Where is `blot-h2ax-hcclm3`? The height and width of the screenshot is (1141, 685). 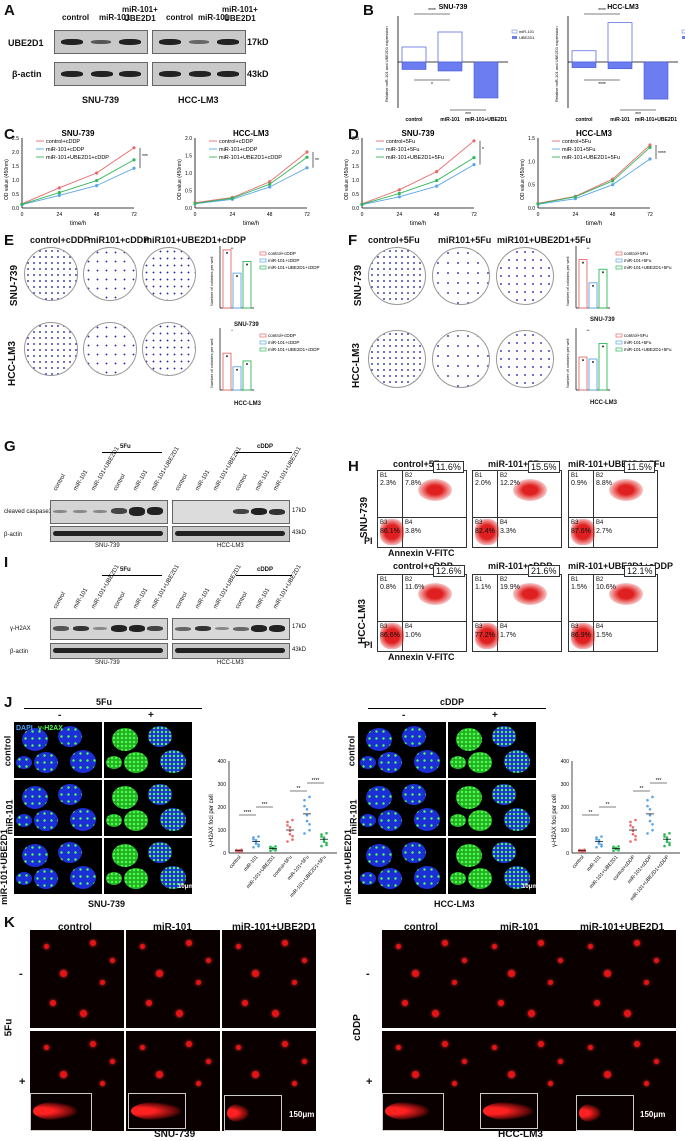 blot-h2ax-hcclm3 is located at coordinates (231, 629).